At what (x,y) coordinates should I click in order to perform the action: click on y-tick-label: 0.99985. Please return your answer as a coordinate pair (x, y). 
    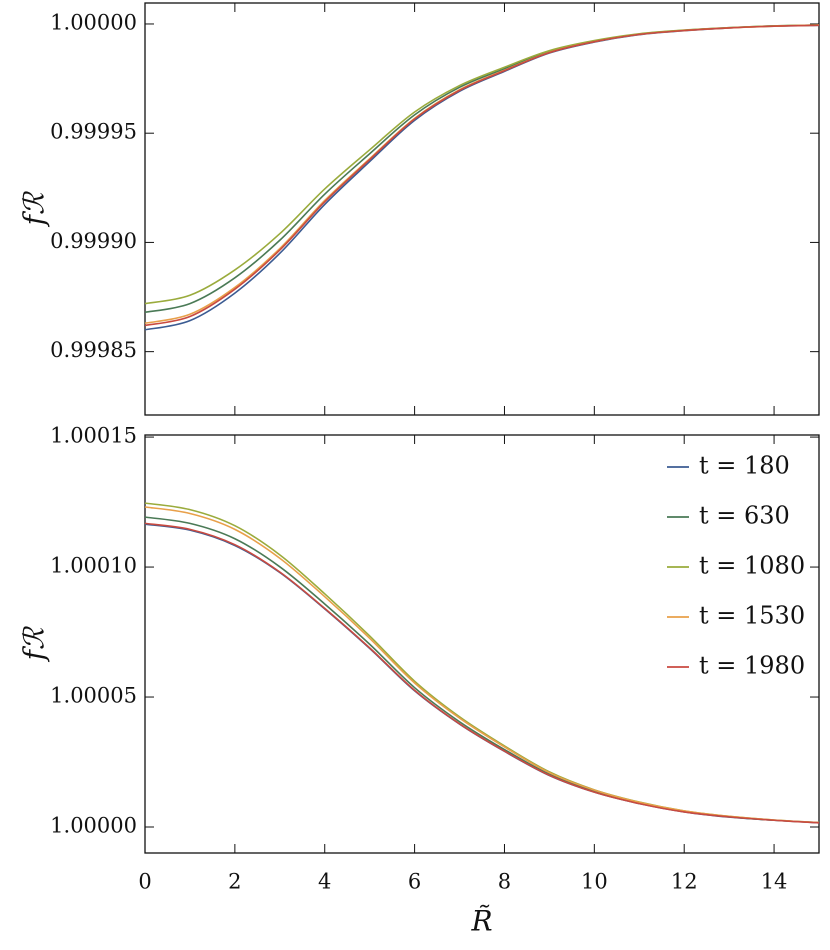
    Looking at the image, I should click on (93, 350).